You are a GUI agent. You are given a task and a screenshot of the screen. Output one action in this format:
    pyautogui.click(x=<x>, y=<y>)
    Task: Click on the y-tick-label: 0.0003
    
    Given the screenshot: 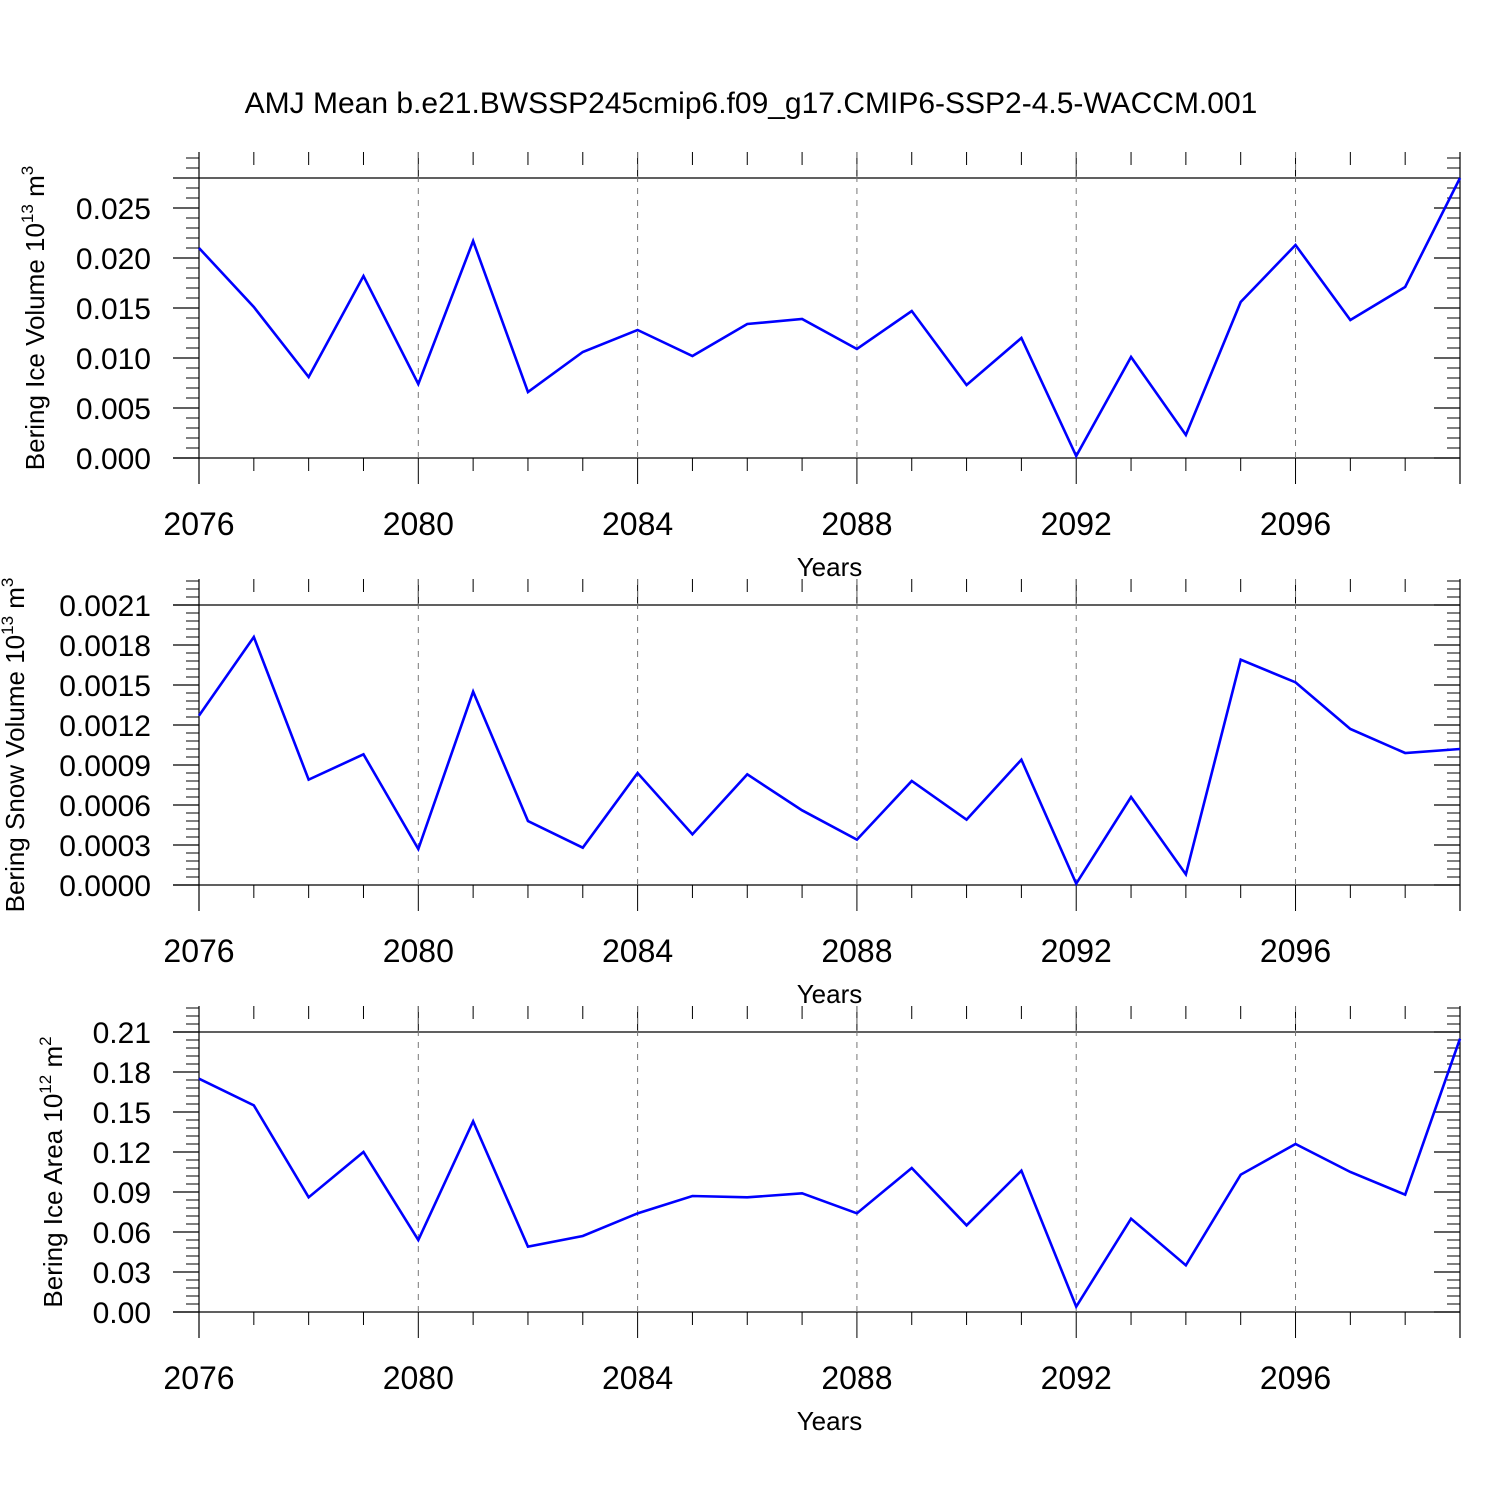 What is the action you would take?
    pyautogui.click(x=105, y=846)
    